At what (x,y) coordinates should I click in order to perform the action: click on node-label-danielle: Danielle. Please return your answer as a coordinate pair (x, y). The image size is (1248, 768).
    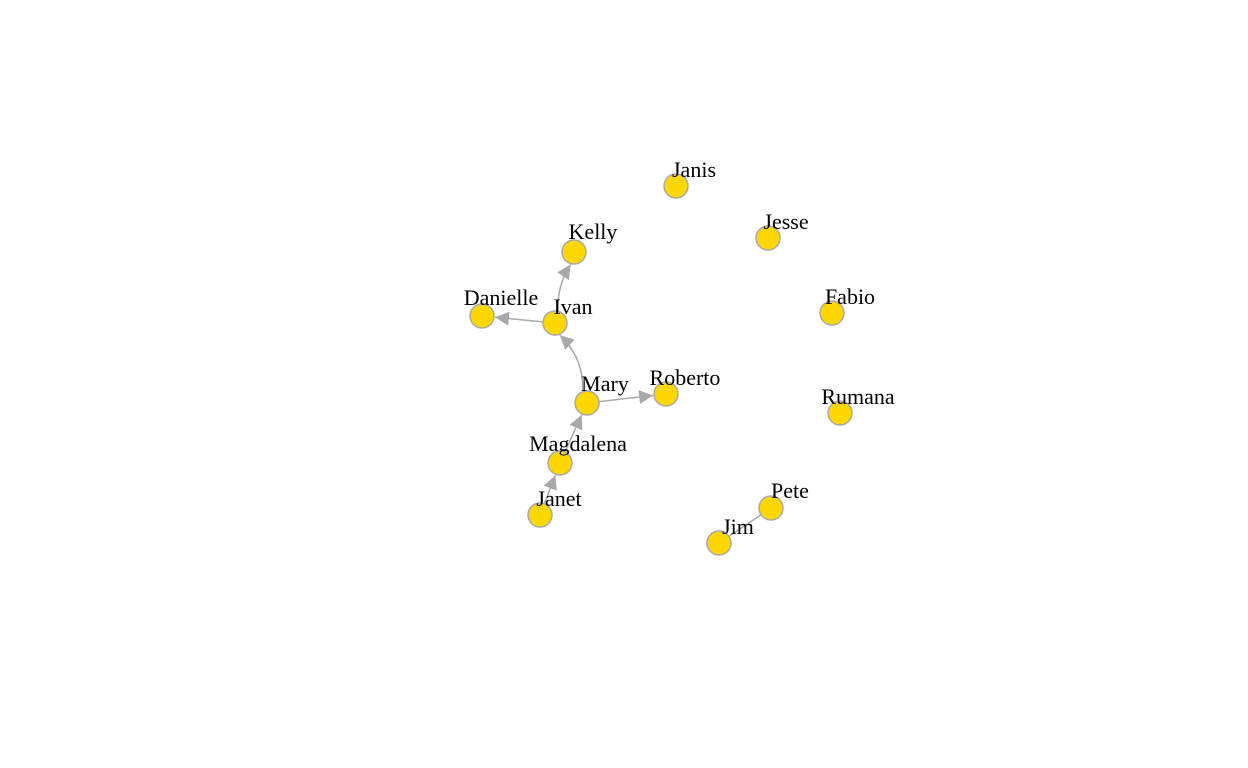
    Looking at the image, I should click on (501, 297).